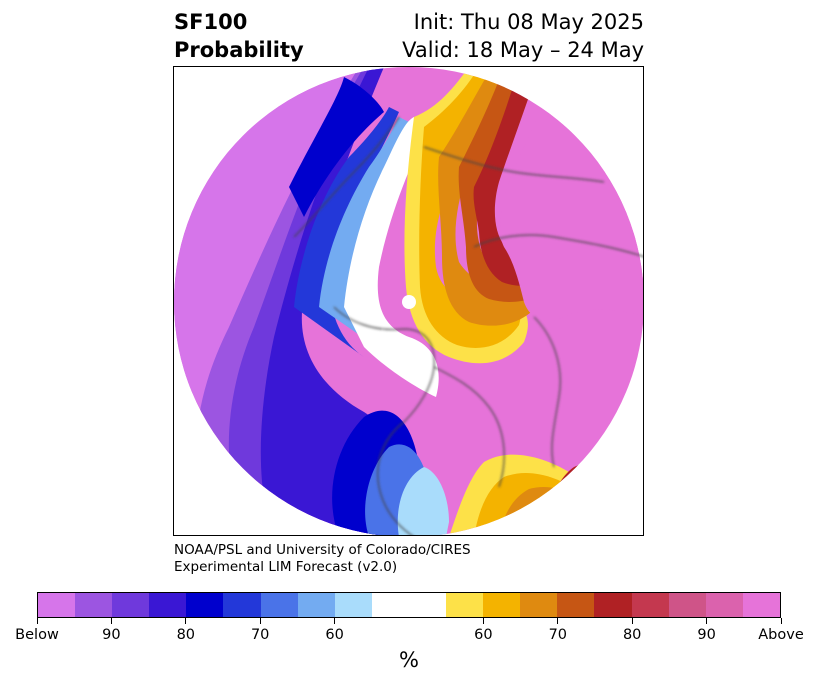 Image resolution: width=819 pixels, height=686 pixels. Describe the element at coordinates (211, 22) in the screenshot. I see `title-variable: SF100` at that location.